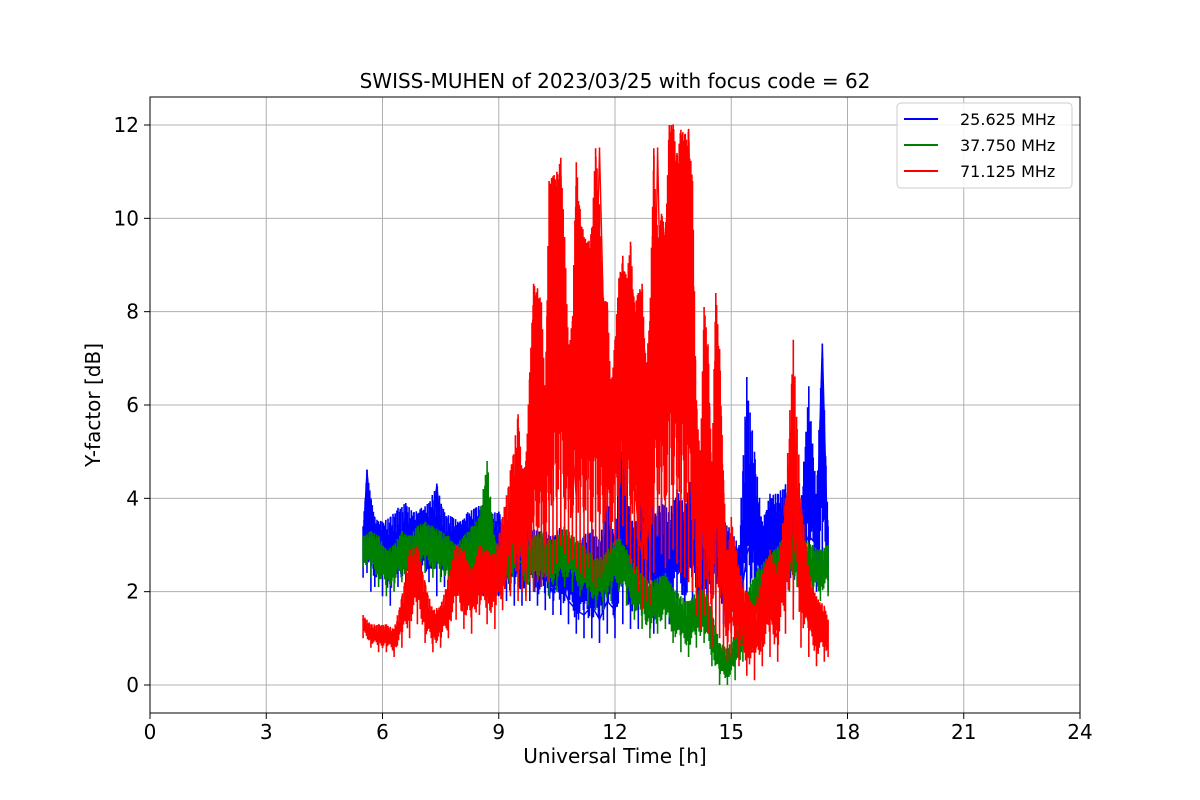 The width and height of the screenshot is (1200, 800). I want to click on legend: 25.625 MHz 37.750 MHz 71.125 MHz, so click(984, 145).